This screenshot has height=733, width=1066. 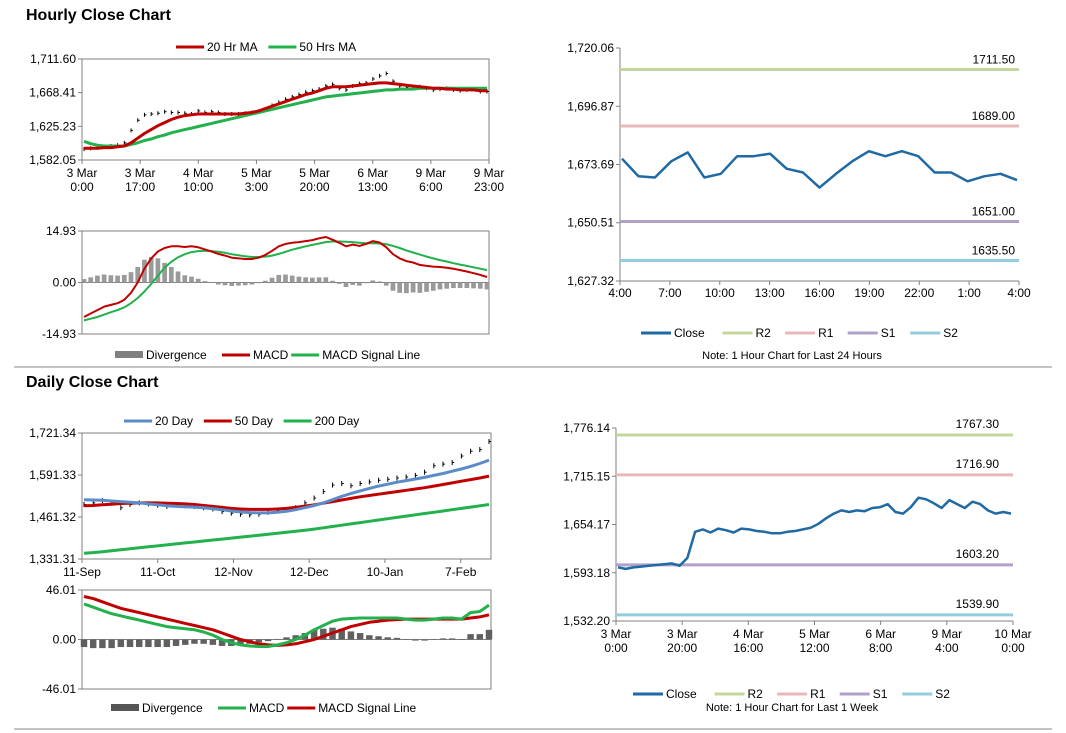 I want to click on hourly-macd-line, so click(x=285, y=277).